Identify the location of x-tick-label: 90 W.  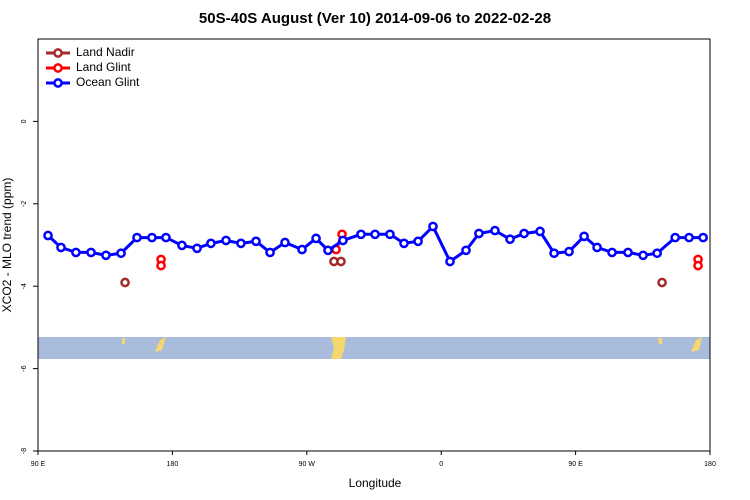
(307, 464).